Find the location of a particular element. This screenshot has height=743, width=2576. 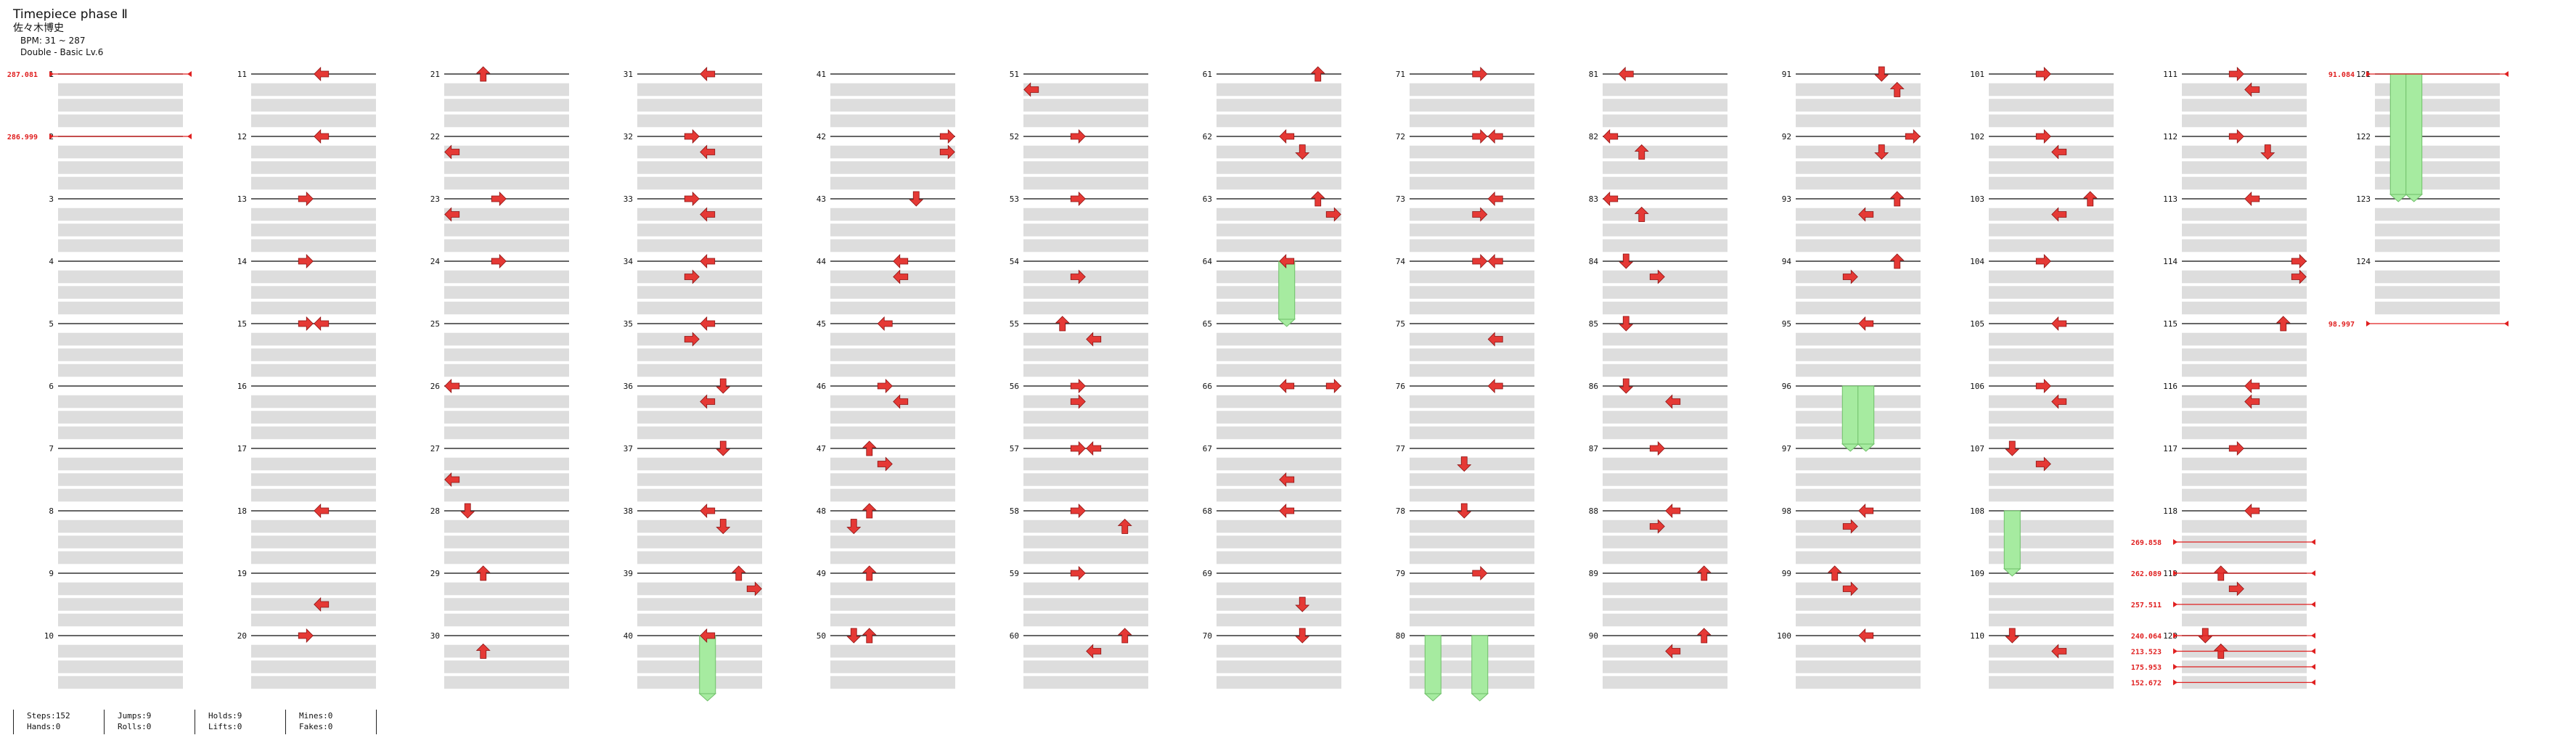

measure-number: 55 is located at coordinates (1015, 324).